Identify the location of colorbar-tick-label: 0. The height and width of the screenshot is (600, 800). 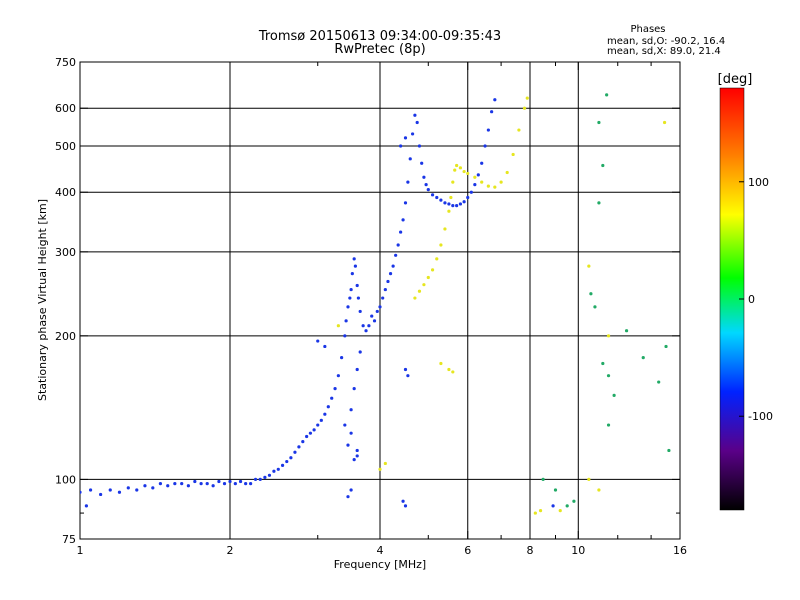
(751, 299).